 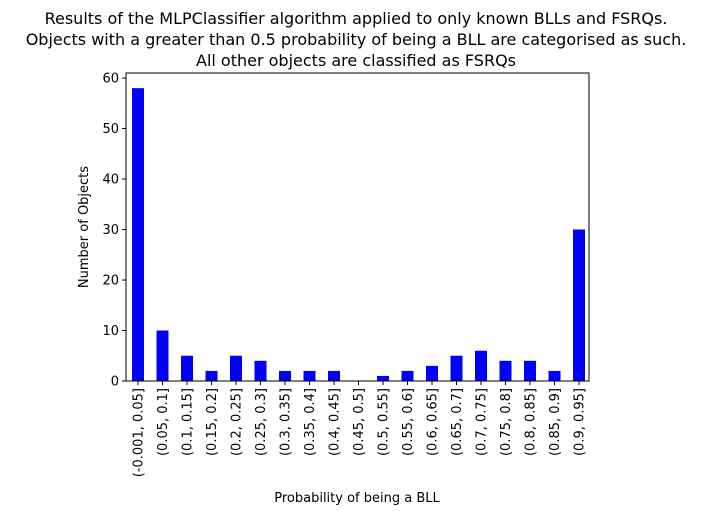 I want to click on x-tick-label: (0.7, 0.75], so click(x=482, y=422).